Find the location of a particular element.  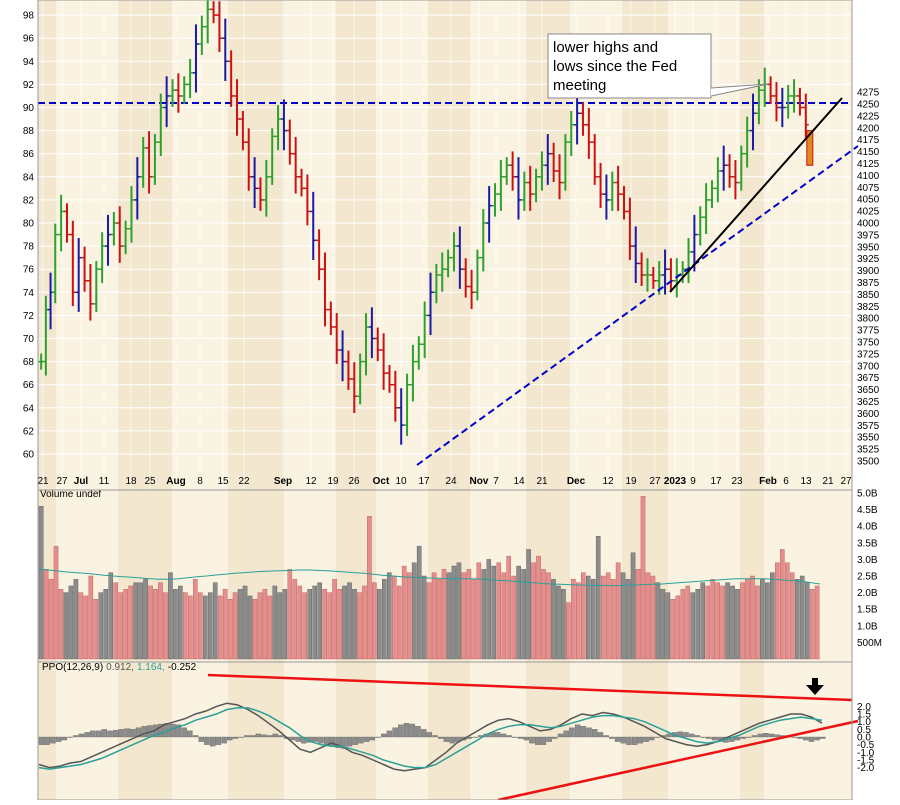

x-tick: 19 is located at coordinates (631, 481).